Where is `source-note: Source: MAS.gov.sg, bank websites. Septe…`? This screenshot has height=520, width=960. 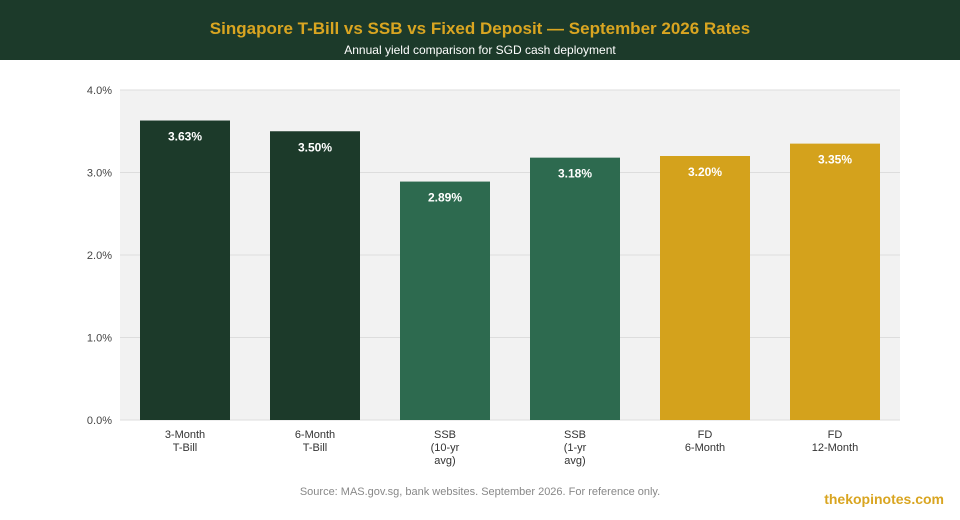
source-note: Source: MAS.gov.sg, bank websites. Septe… is located at coordinates (480, 492).